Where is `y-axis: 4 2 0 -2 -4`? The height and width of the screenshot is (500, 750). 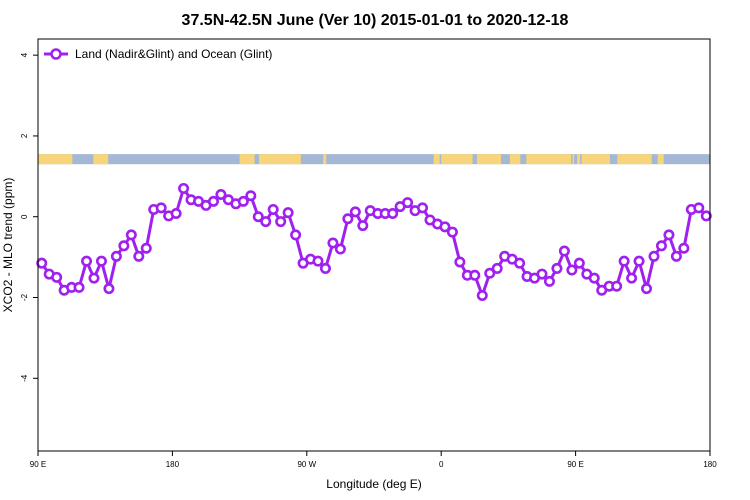 y-axis: 4 2 0 -2 -4 is located at coordinates (29, 217).